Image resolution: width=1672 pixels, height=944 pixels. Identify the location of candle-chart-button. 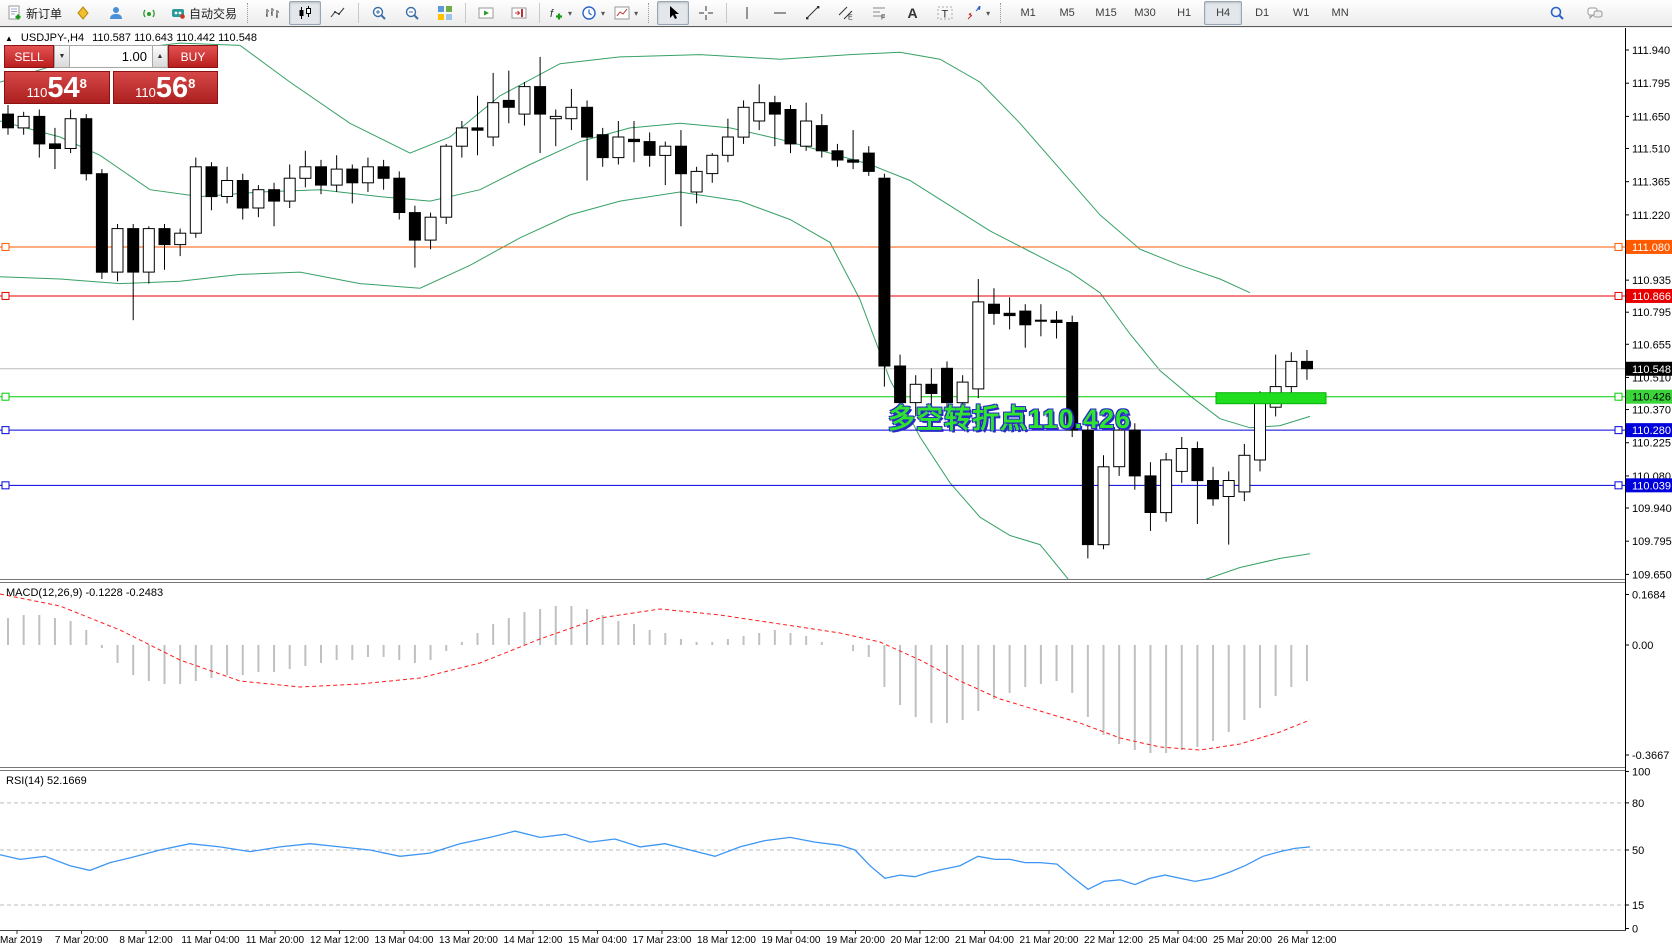
(305, 13).